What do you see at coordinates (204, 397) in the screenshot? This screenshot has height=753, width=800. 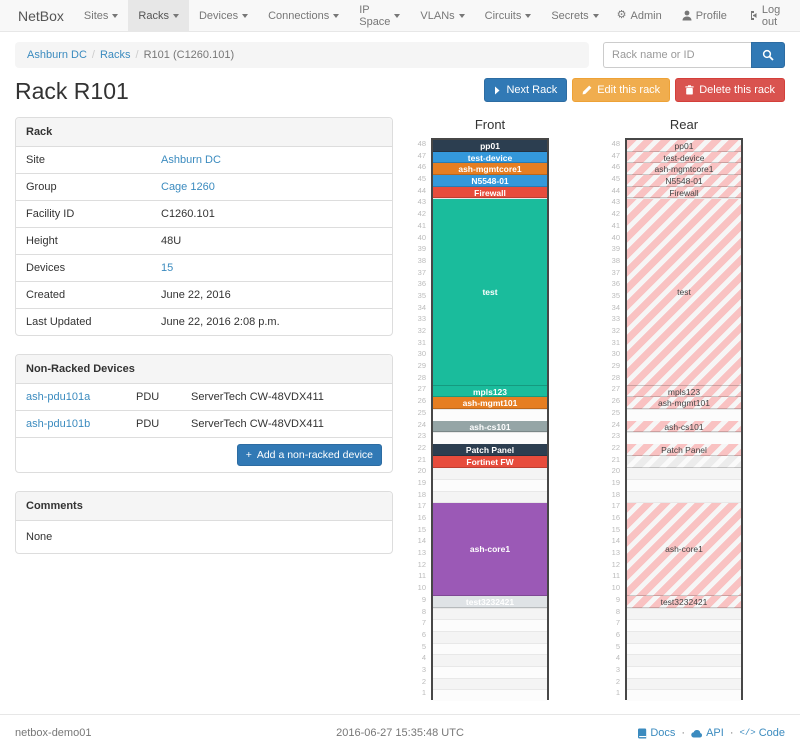 I see `non-racked-row: ash-pdu101a PDU ServerTech CW-48VDX411` at bounding box center [204, 397].